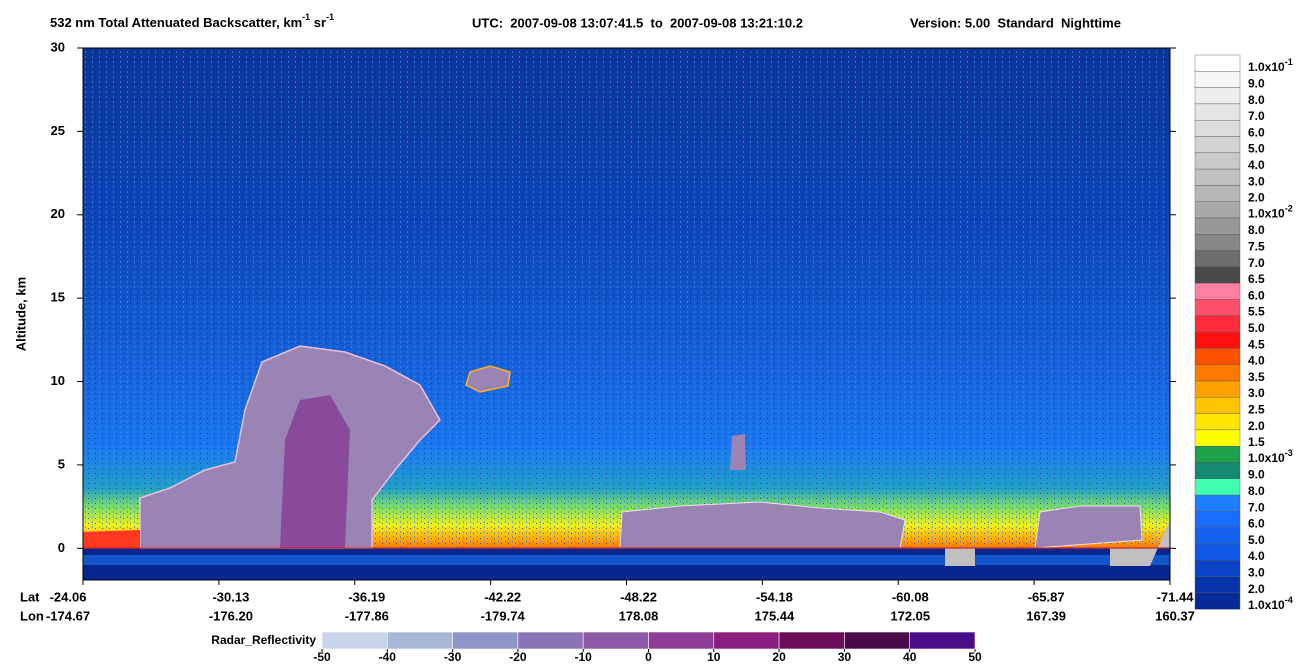 The image size is (1300, 672). Describe the element at coordinates (1256, 377) in the screenshot. I see `colorbar-label: 3.5` at that location.